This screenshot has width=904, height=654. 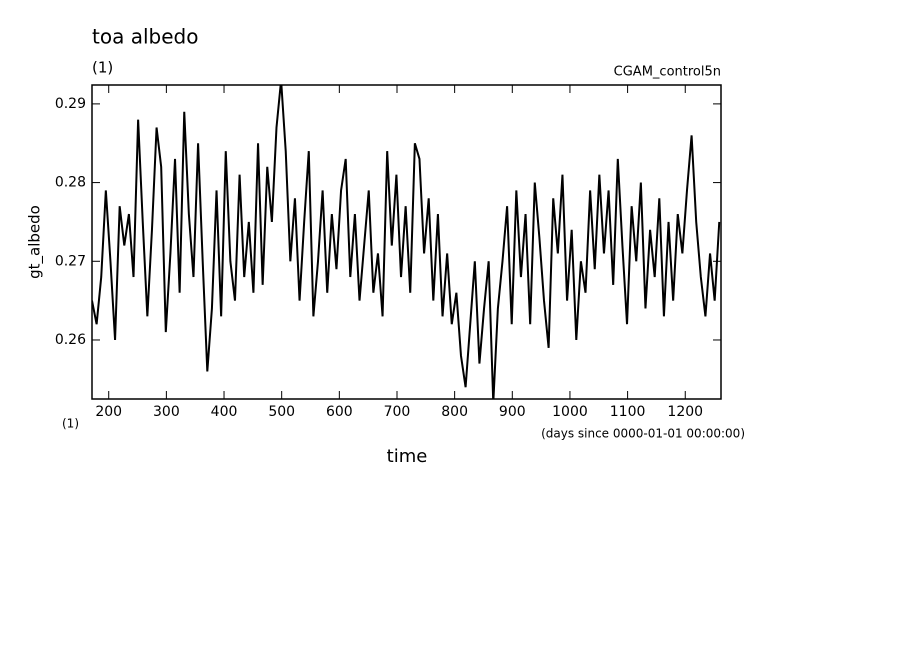 What do you see at coordinates (407, 456) in the screenshot?
I see `x-axis-label: time` at bounding box center [407, 456].